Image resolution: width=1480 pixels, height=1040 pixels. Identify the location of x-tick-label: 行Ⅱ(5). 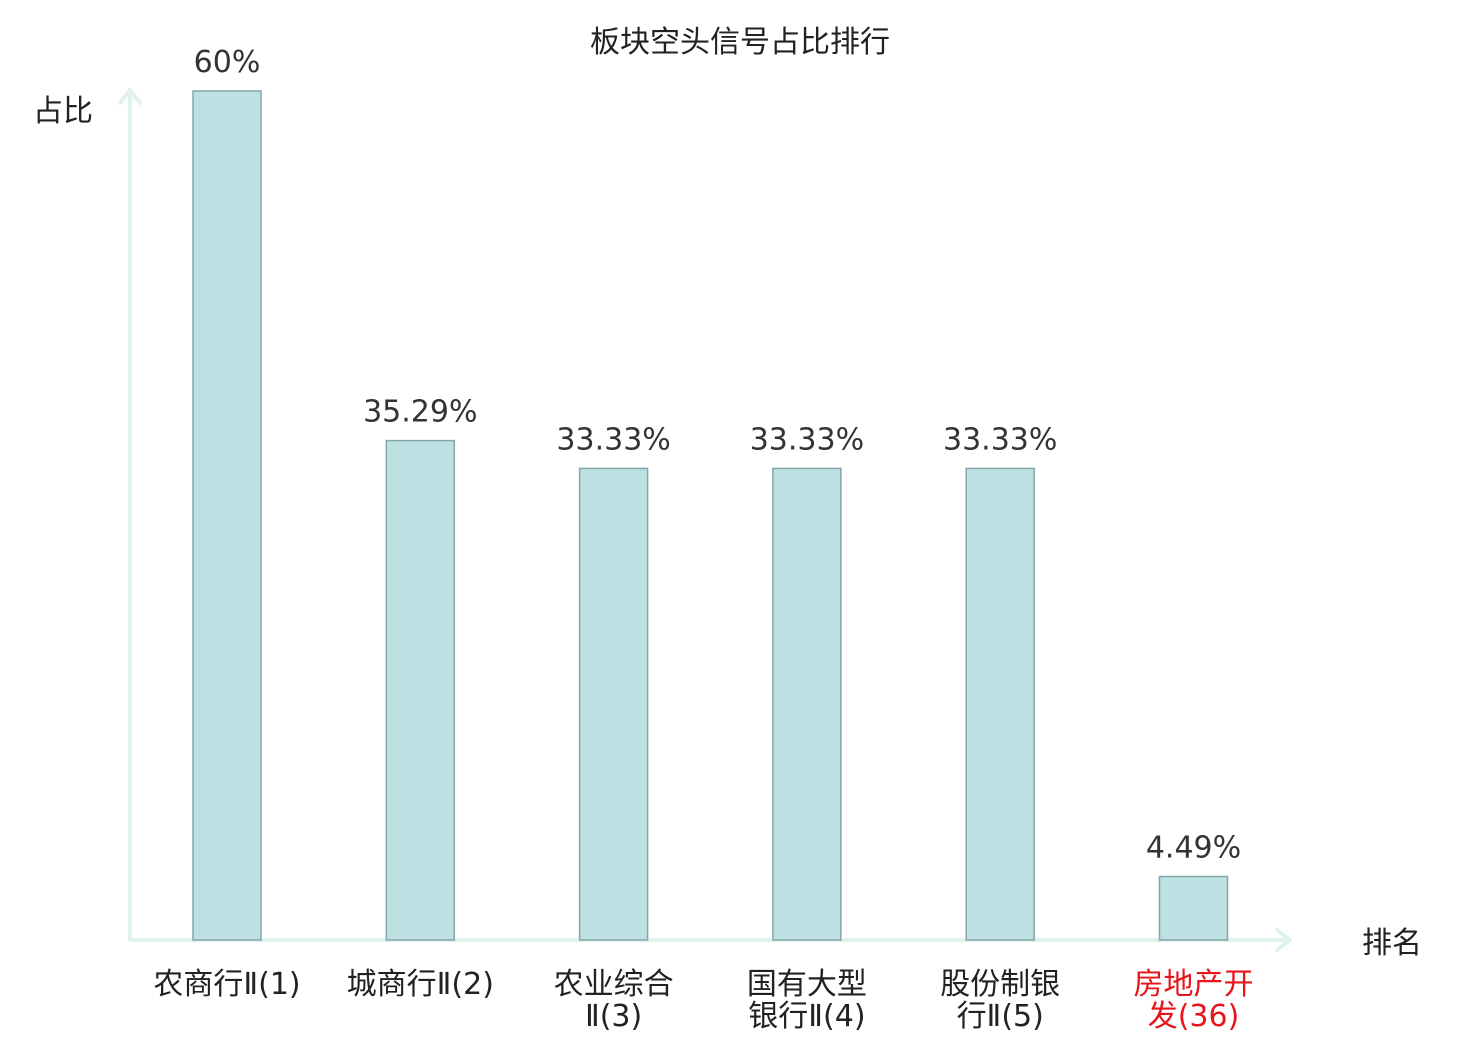
(1000, 1016).